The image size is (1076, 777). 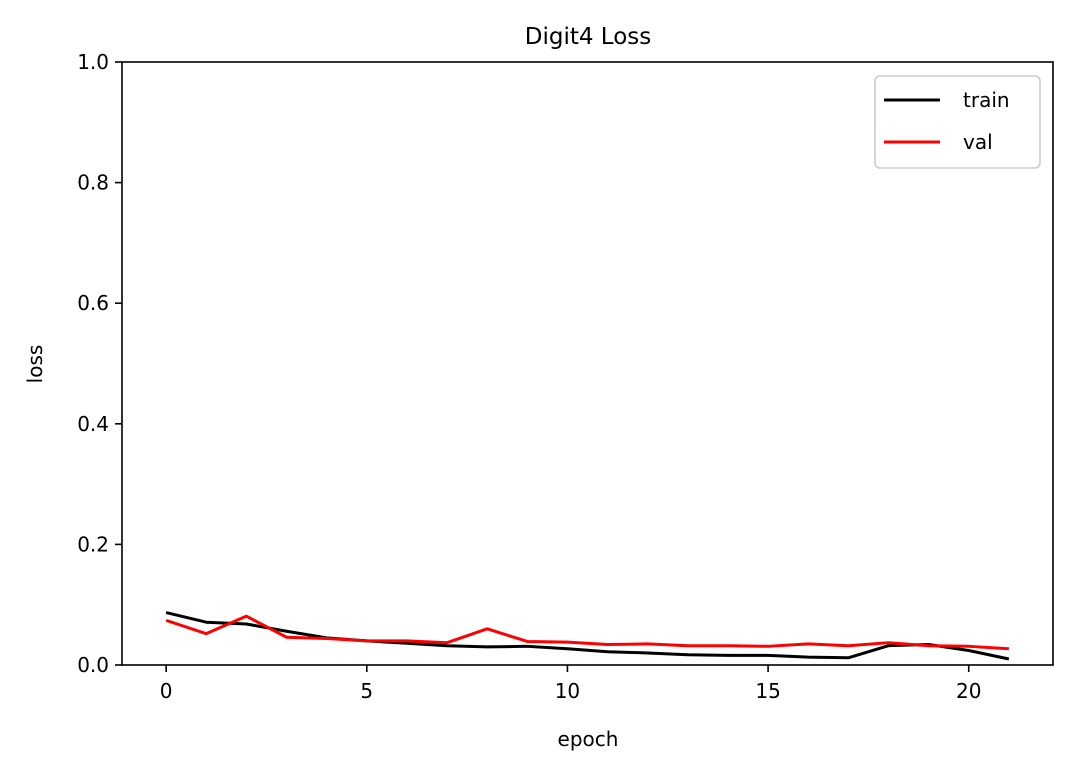 I want to click on y-tick-label: 0.0, so click(x=93, y=665).